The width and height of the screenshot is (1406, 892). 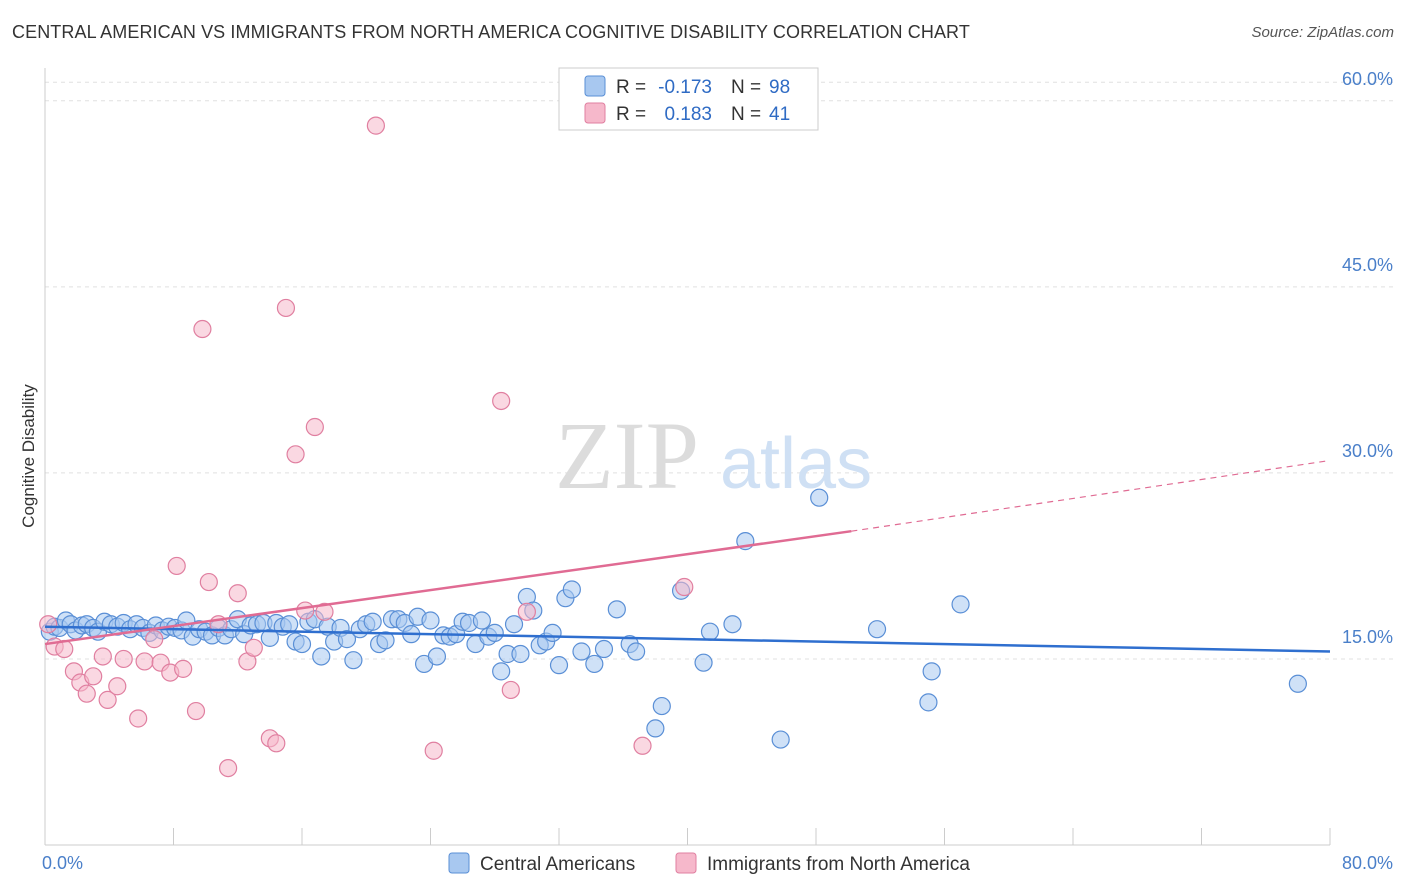 What do you see at coordinates (1091, 495) in the screenshot?
I see `trend-line-extension` at bounding box center [1091, 495].